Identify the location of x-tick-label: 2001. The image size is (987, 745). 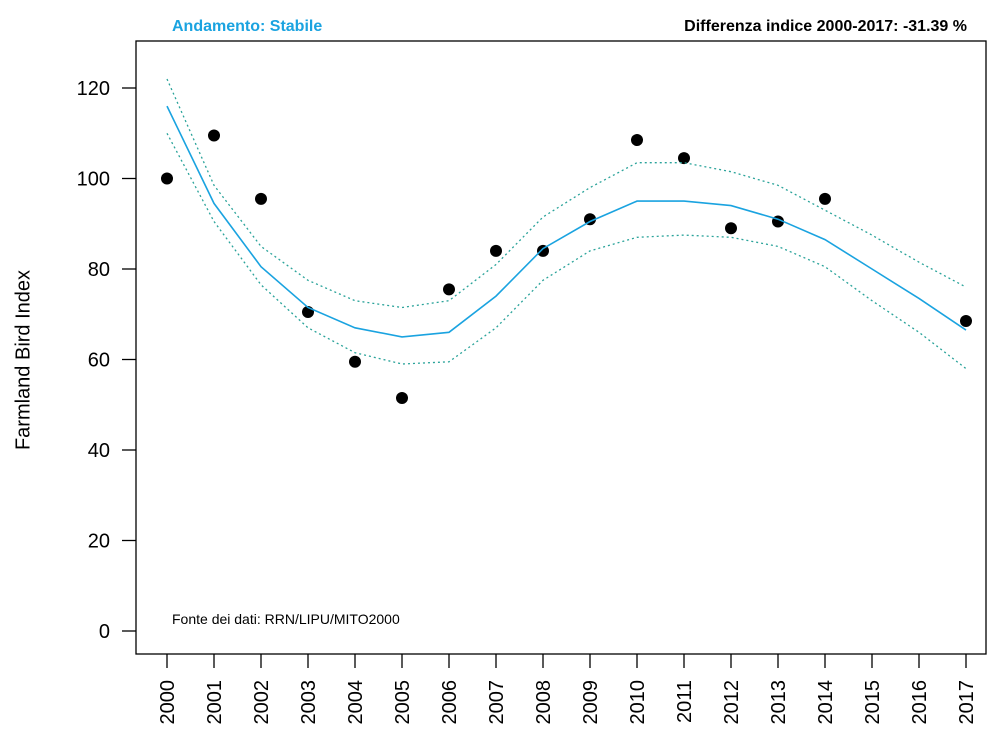
(215, 702).